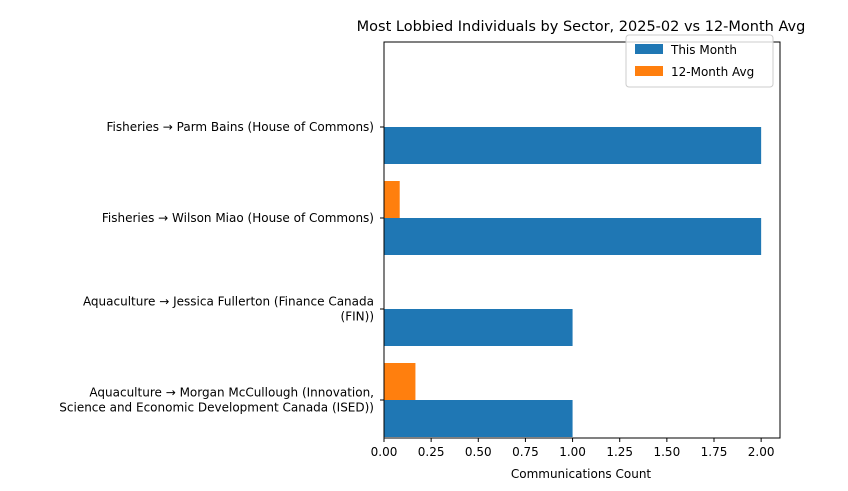 This screenshot has height=491, width=848. I want to click on x-tick-label-3: 0.75, so click(525, 452).